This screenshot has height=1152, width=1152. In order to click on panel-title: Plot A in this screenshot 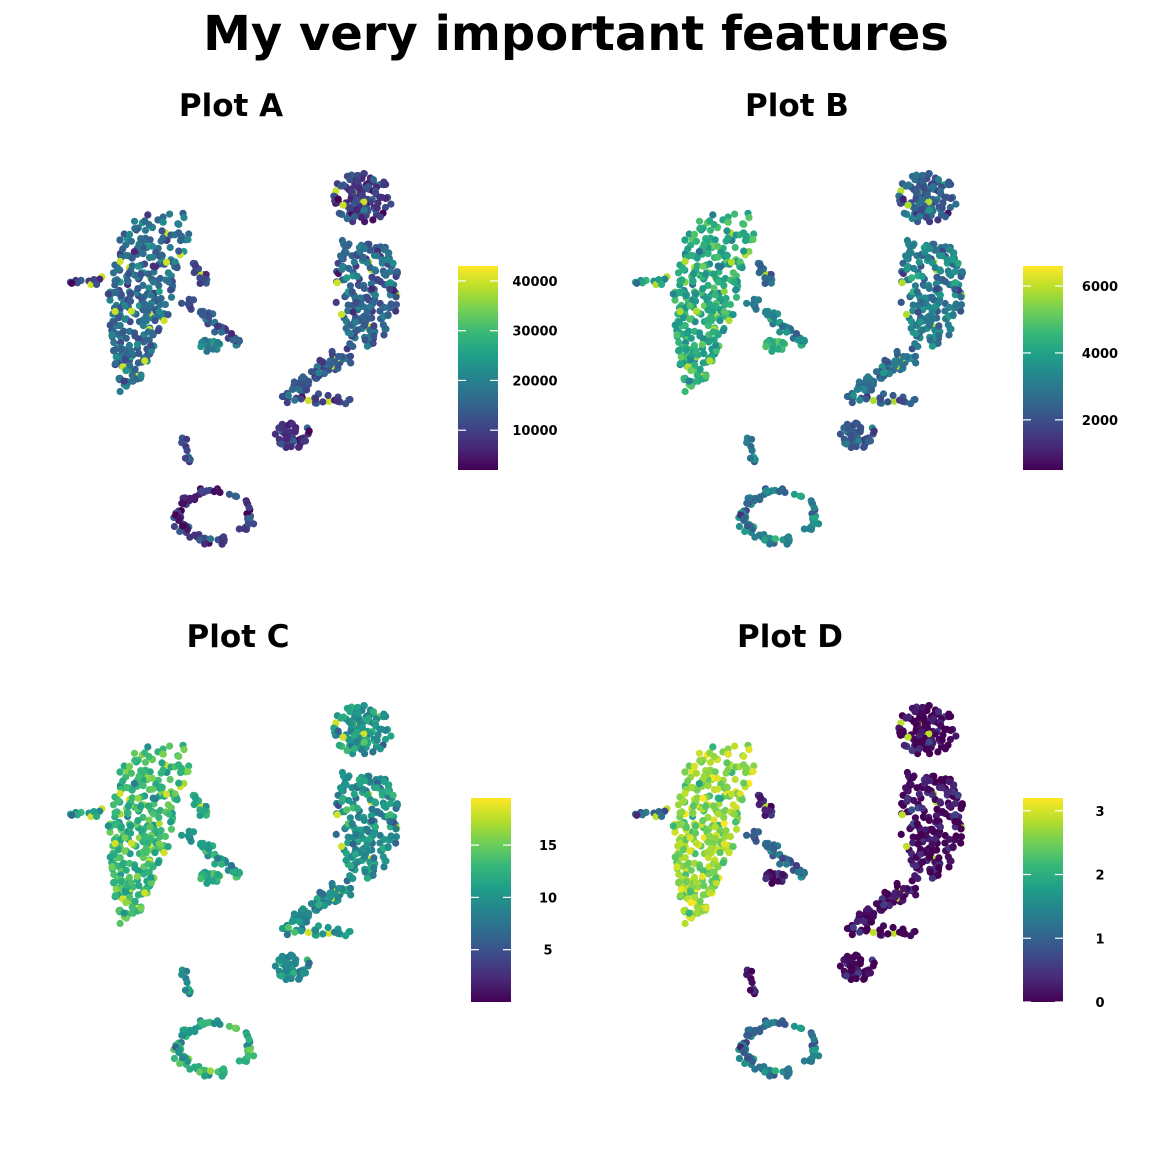, I will do `click(231, 106)`.